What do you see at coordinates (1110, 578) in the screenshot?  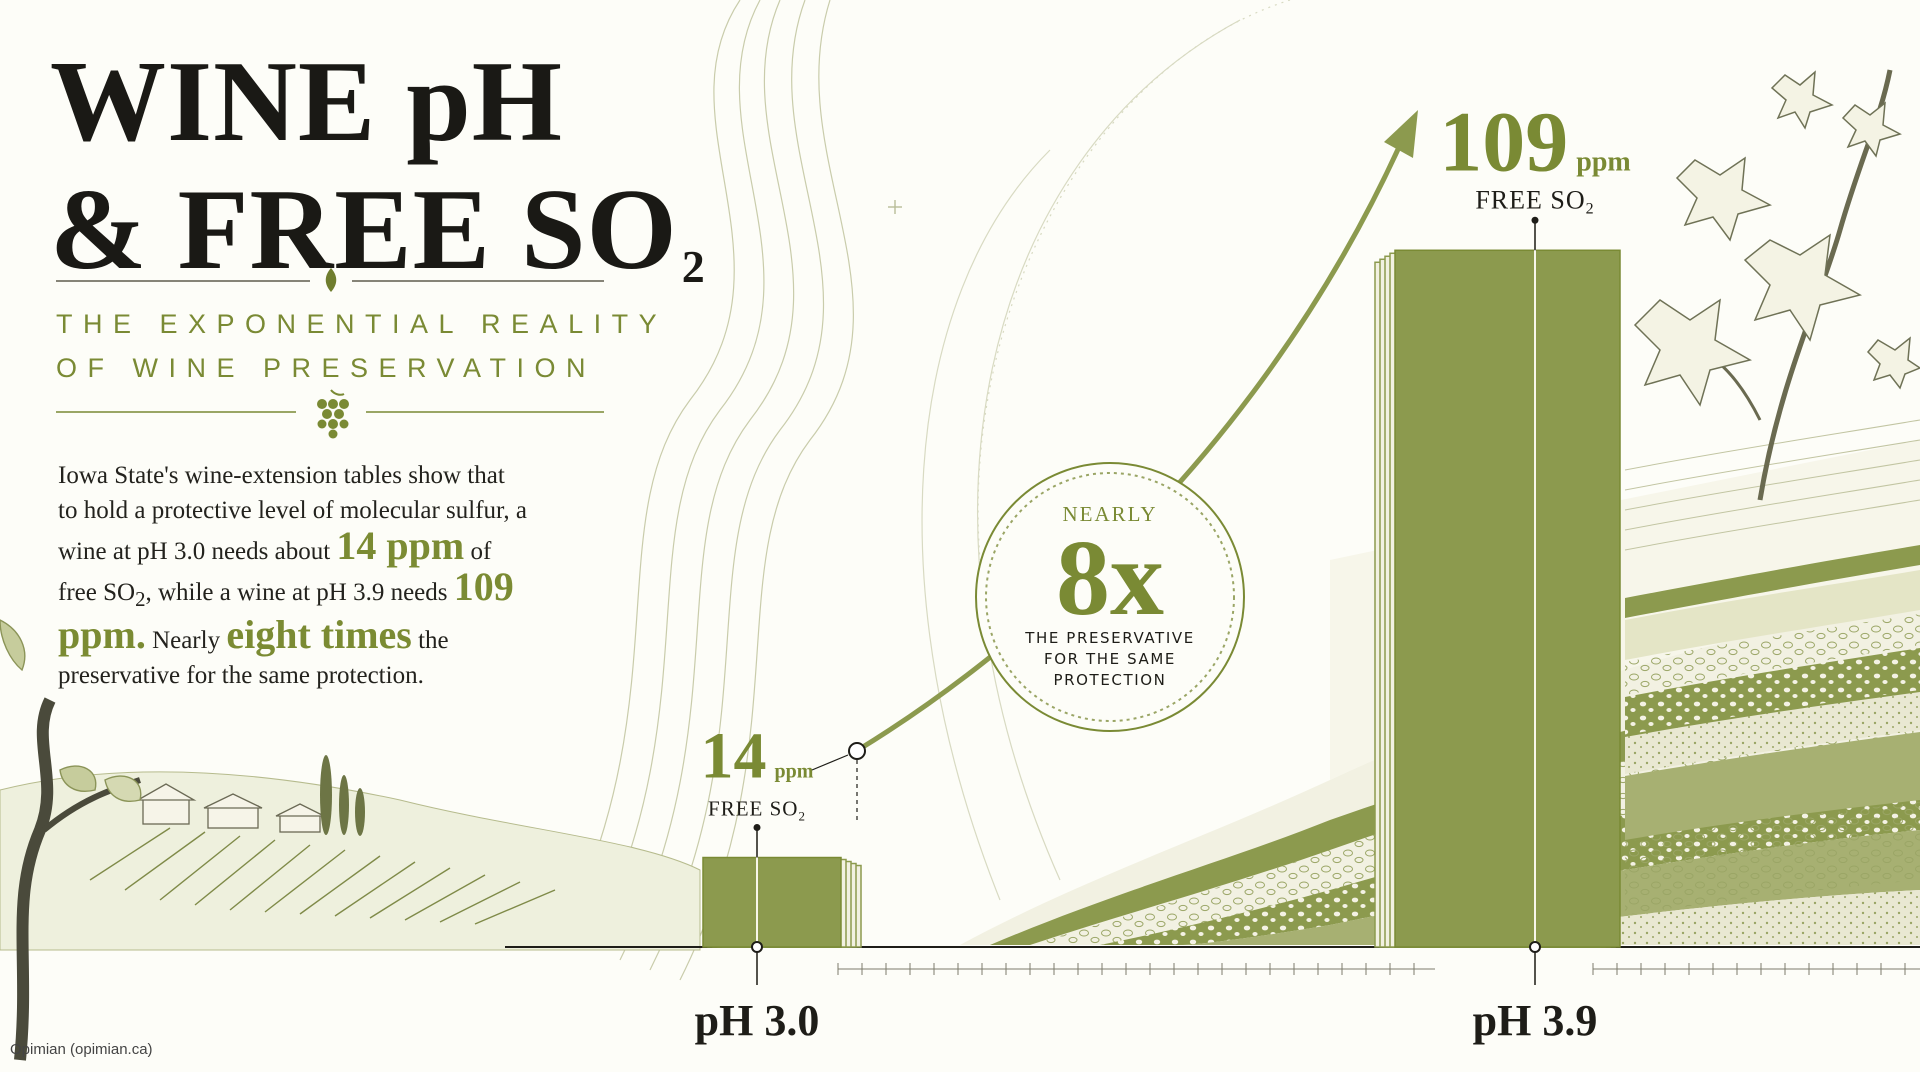 I see `badge-value: 8x` at bounding box center [1110, 578].